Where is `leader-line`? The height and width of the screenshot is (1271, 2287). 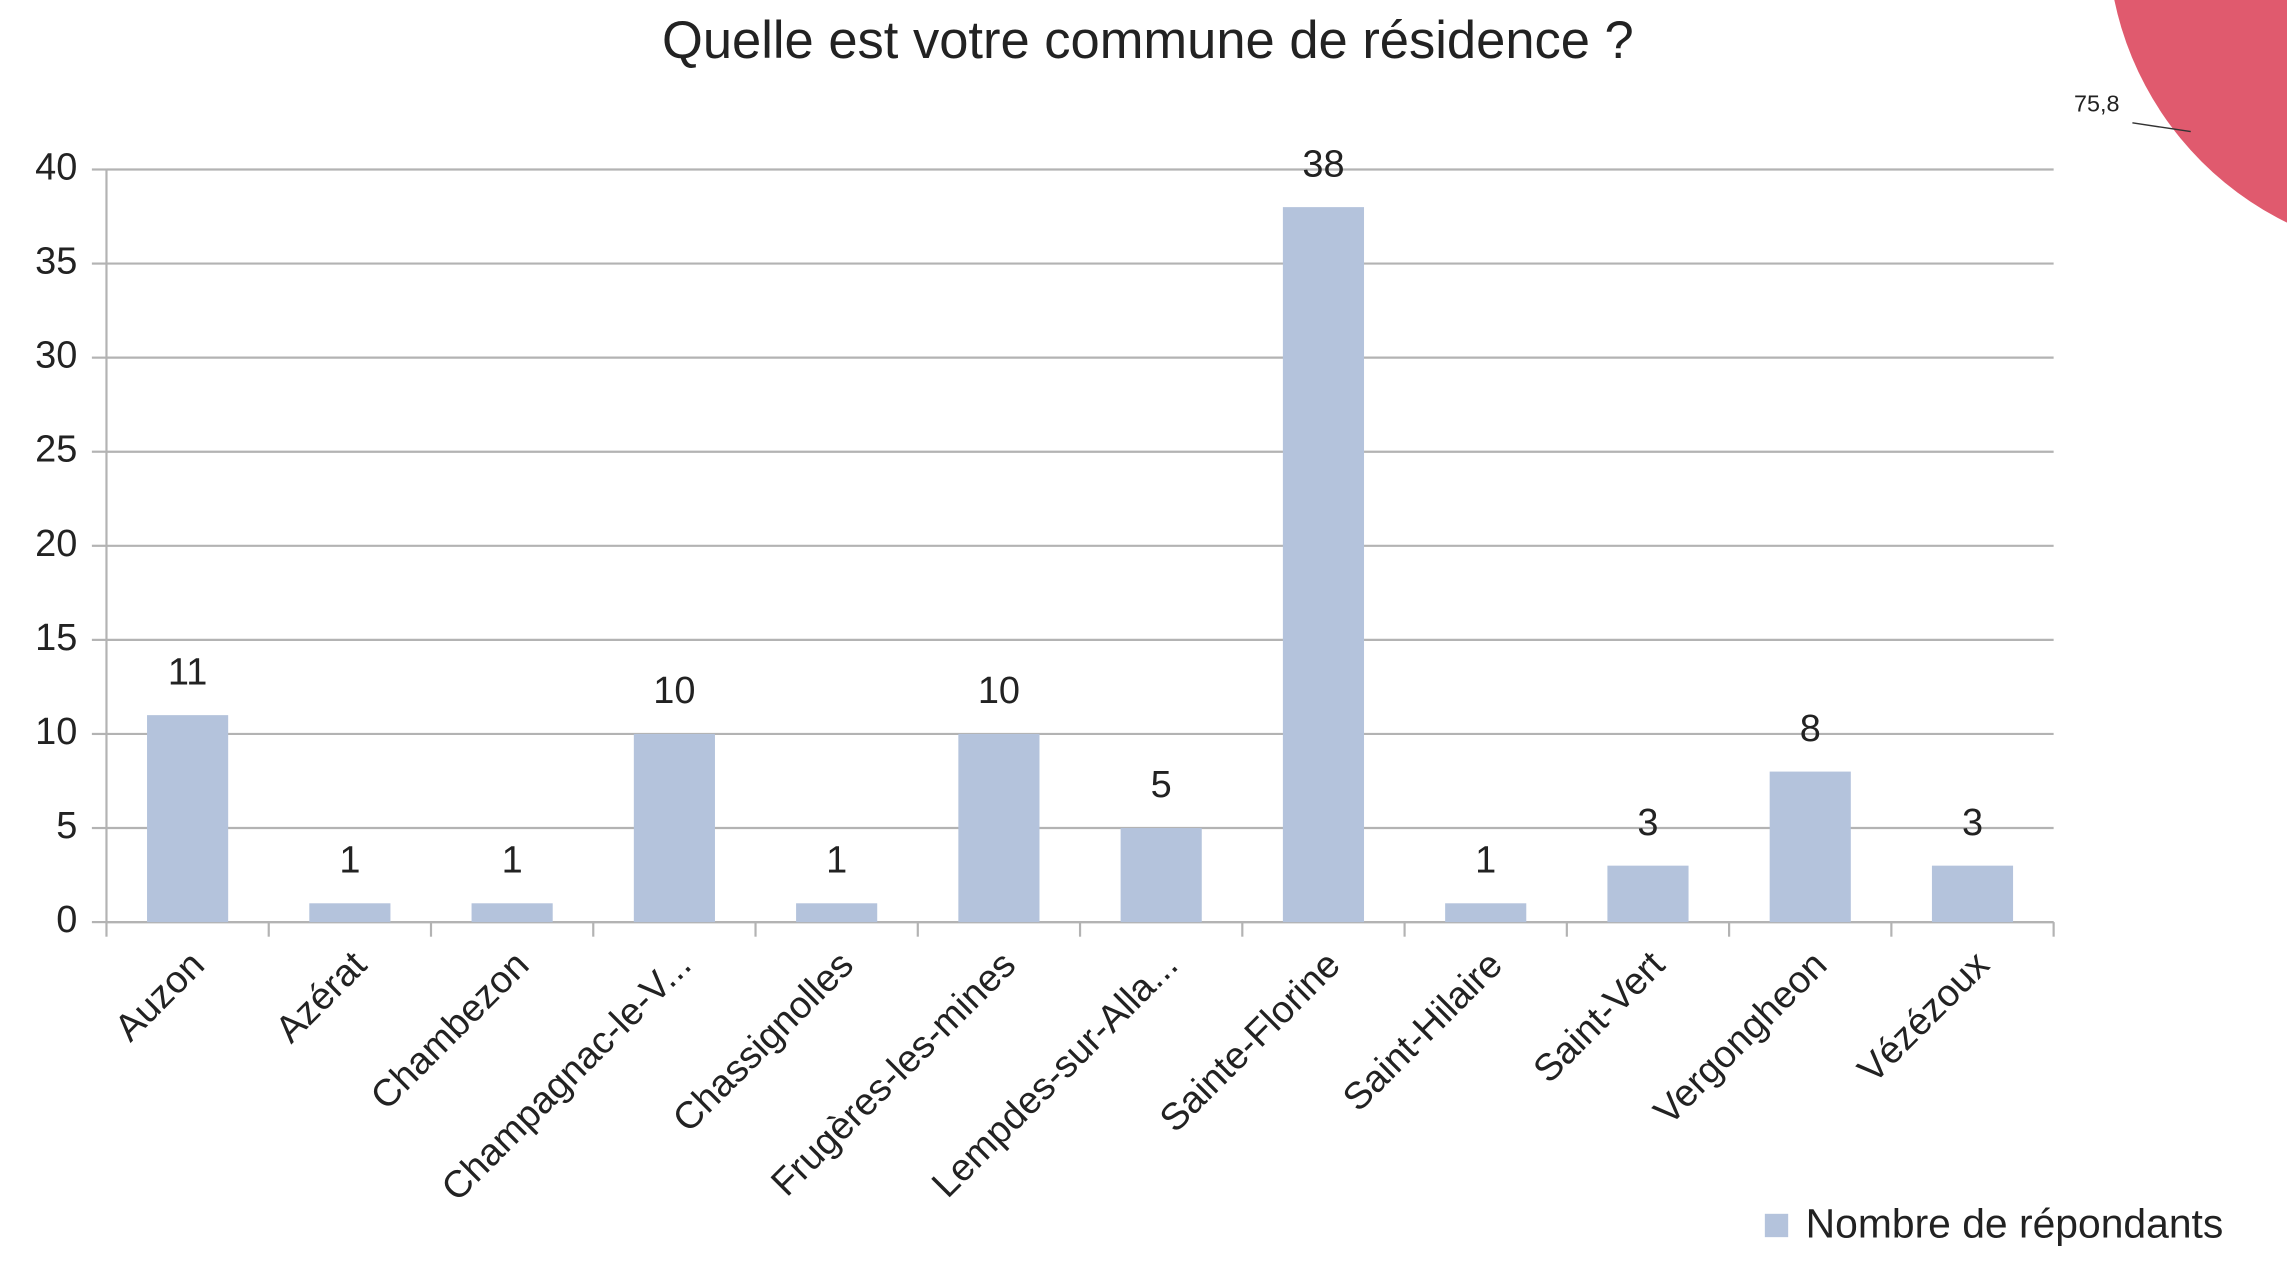
leader-line is located at coordinates (2161, 127).